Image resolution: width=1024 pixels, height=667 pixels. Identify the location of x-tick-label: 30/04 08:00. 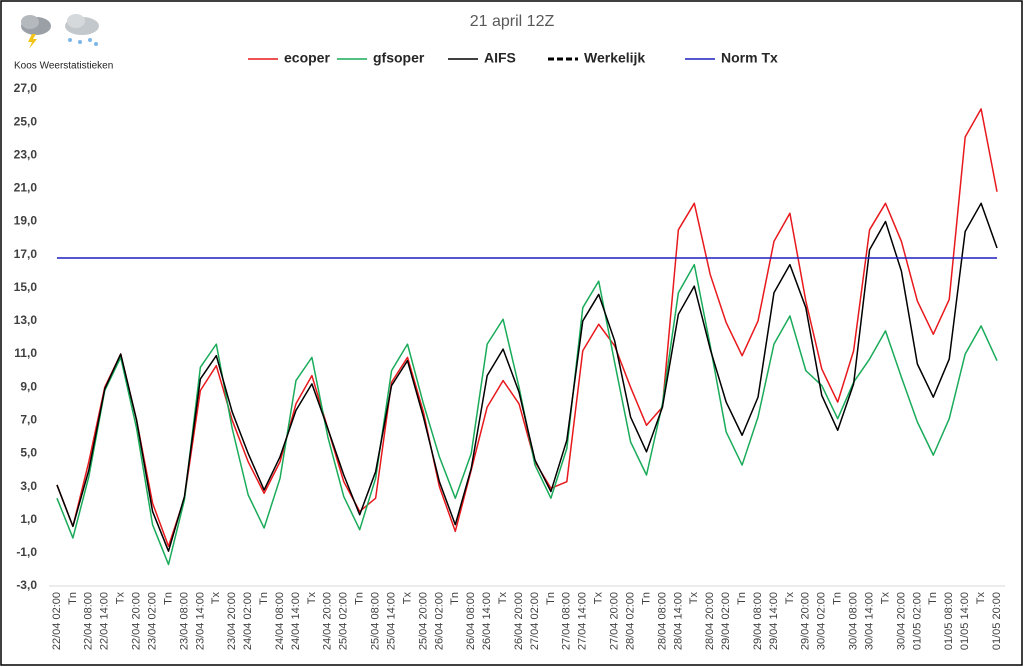
(854, 621).